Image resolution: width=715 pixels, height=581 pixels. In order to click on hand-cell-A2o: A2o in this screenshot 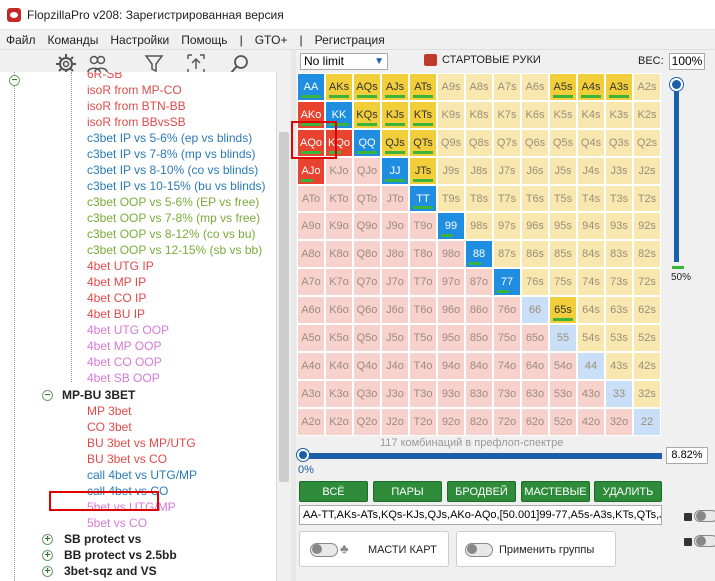, I will do `click(311, 421)`.